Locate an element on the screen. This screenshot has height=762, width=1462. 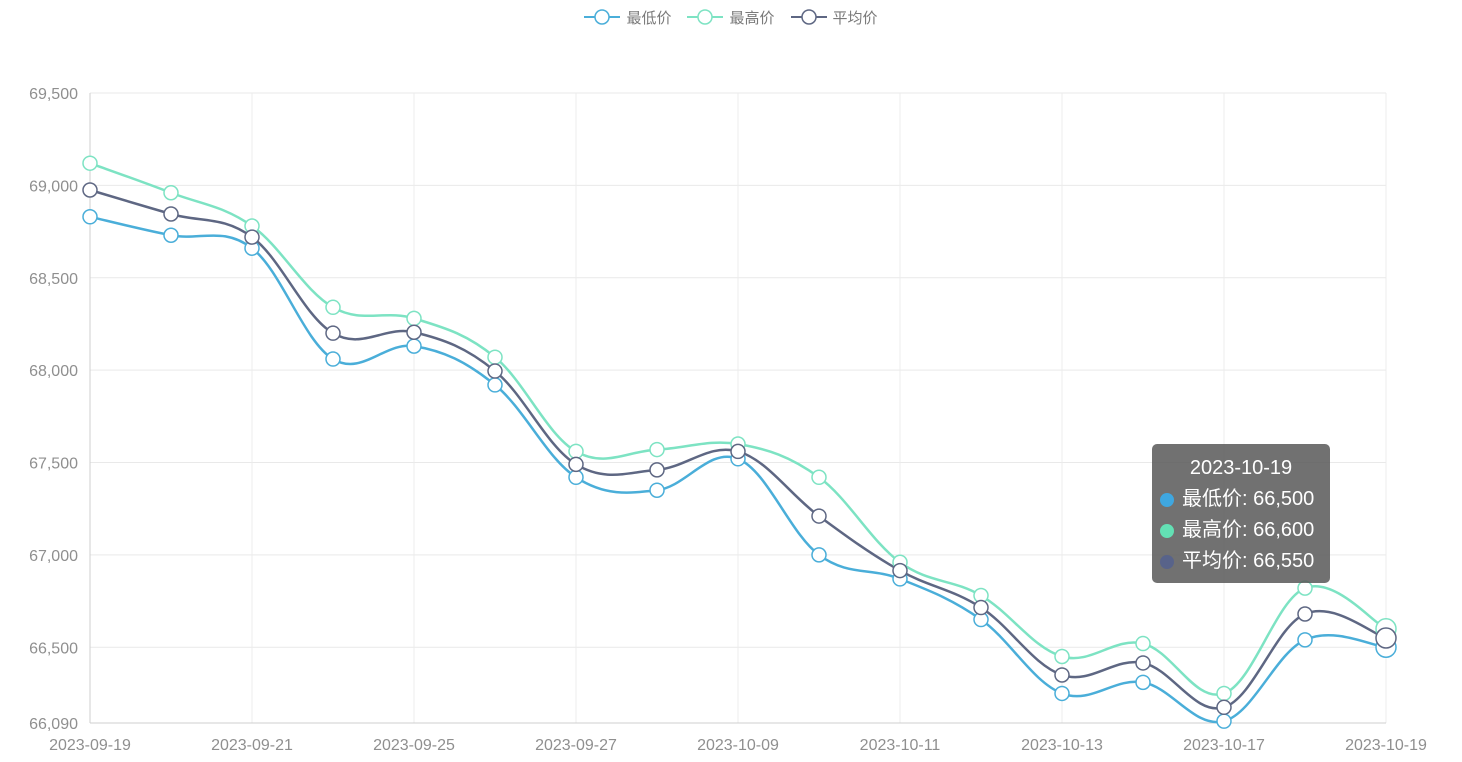
x-tick-label: 2023-10-09 is located at coordinates (738, 745).